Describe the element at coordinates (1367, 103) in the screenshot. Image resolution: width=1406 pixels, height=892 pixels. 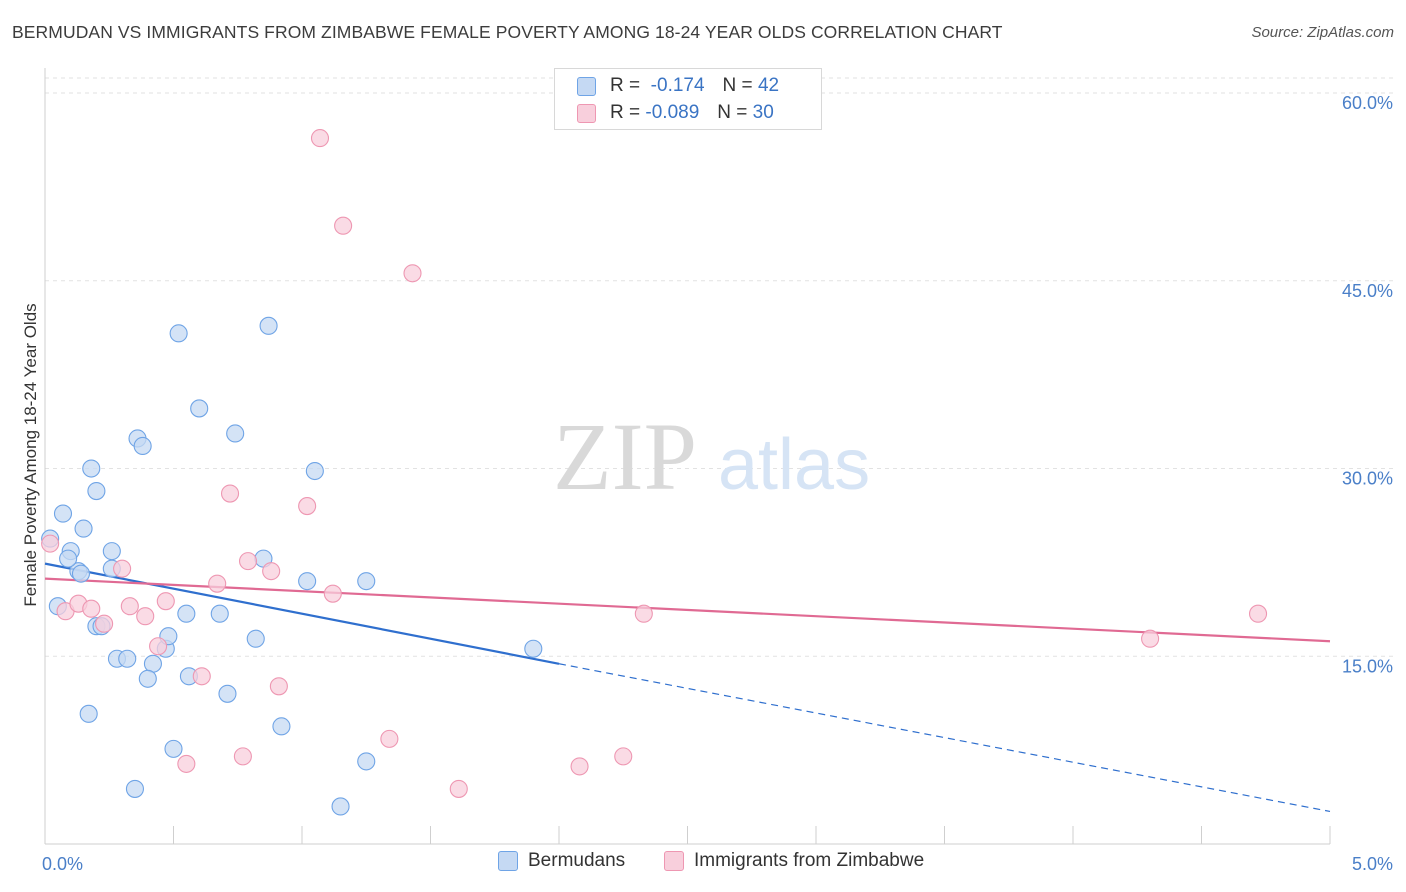
I see `y-tick-label-3: 60.0%` at that location.